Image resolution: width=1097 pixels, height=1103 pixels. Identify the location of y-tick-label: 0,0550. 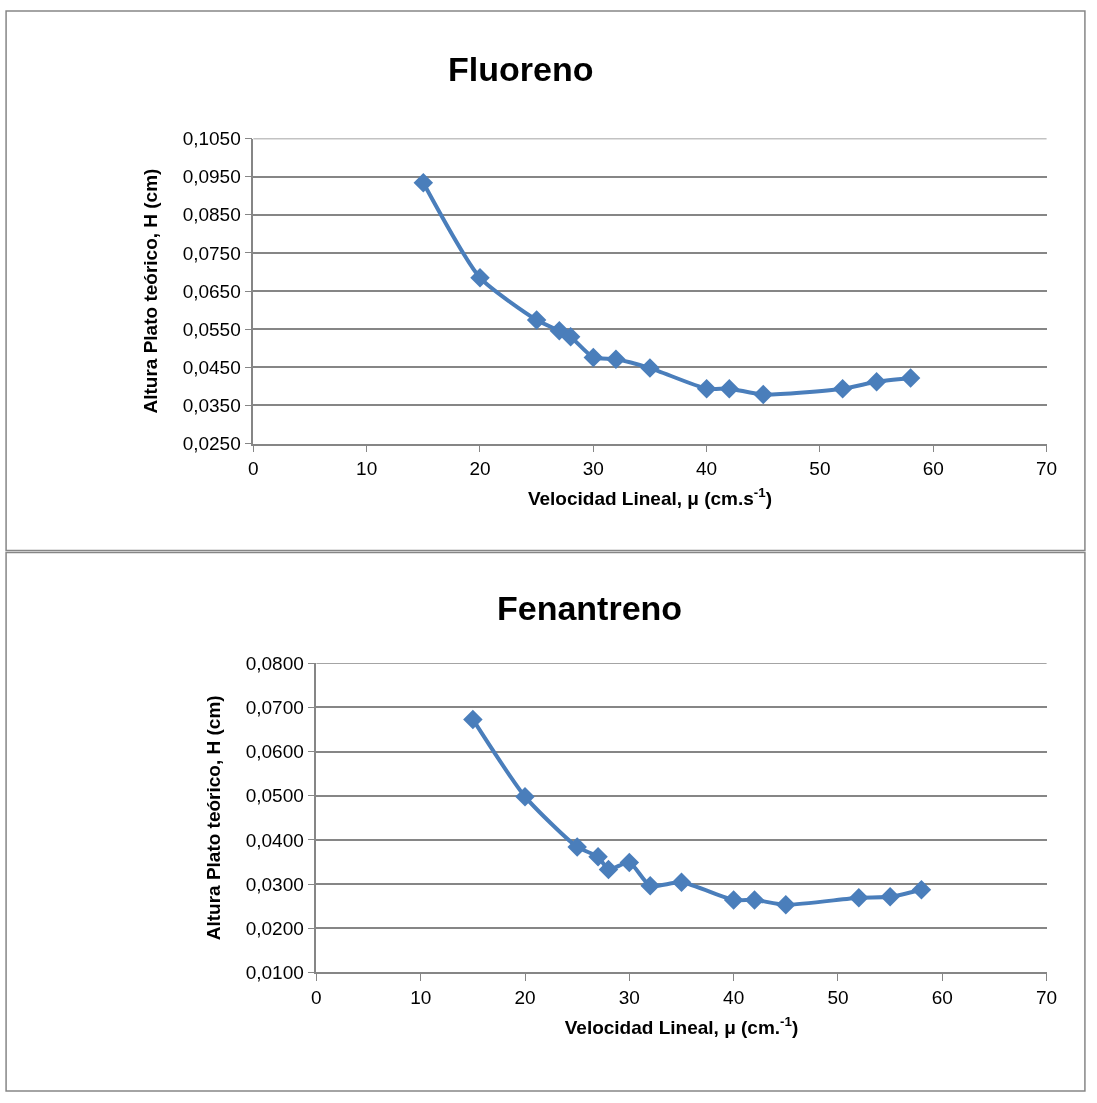
(211, 329).